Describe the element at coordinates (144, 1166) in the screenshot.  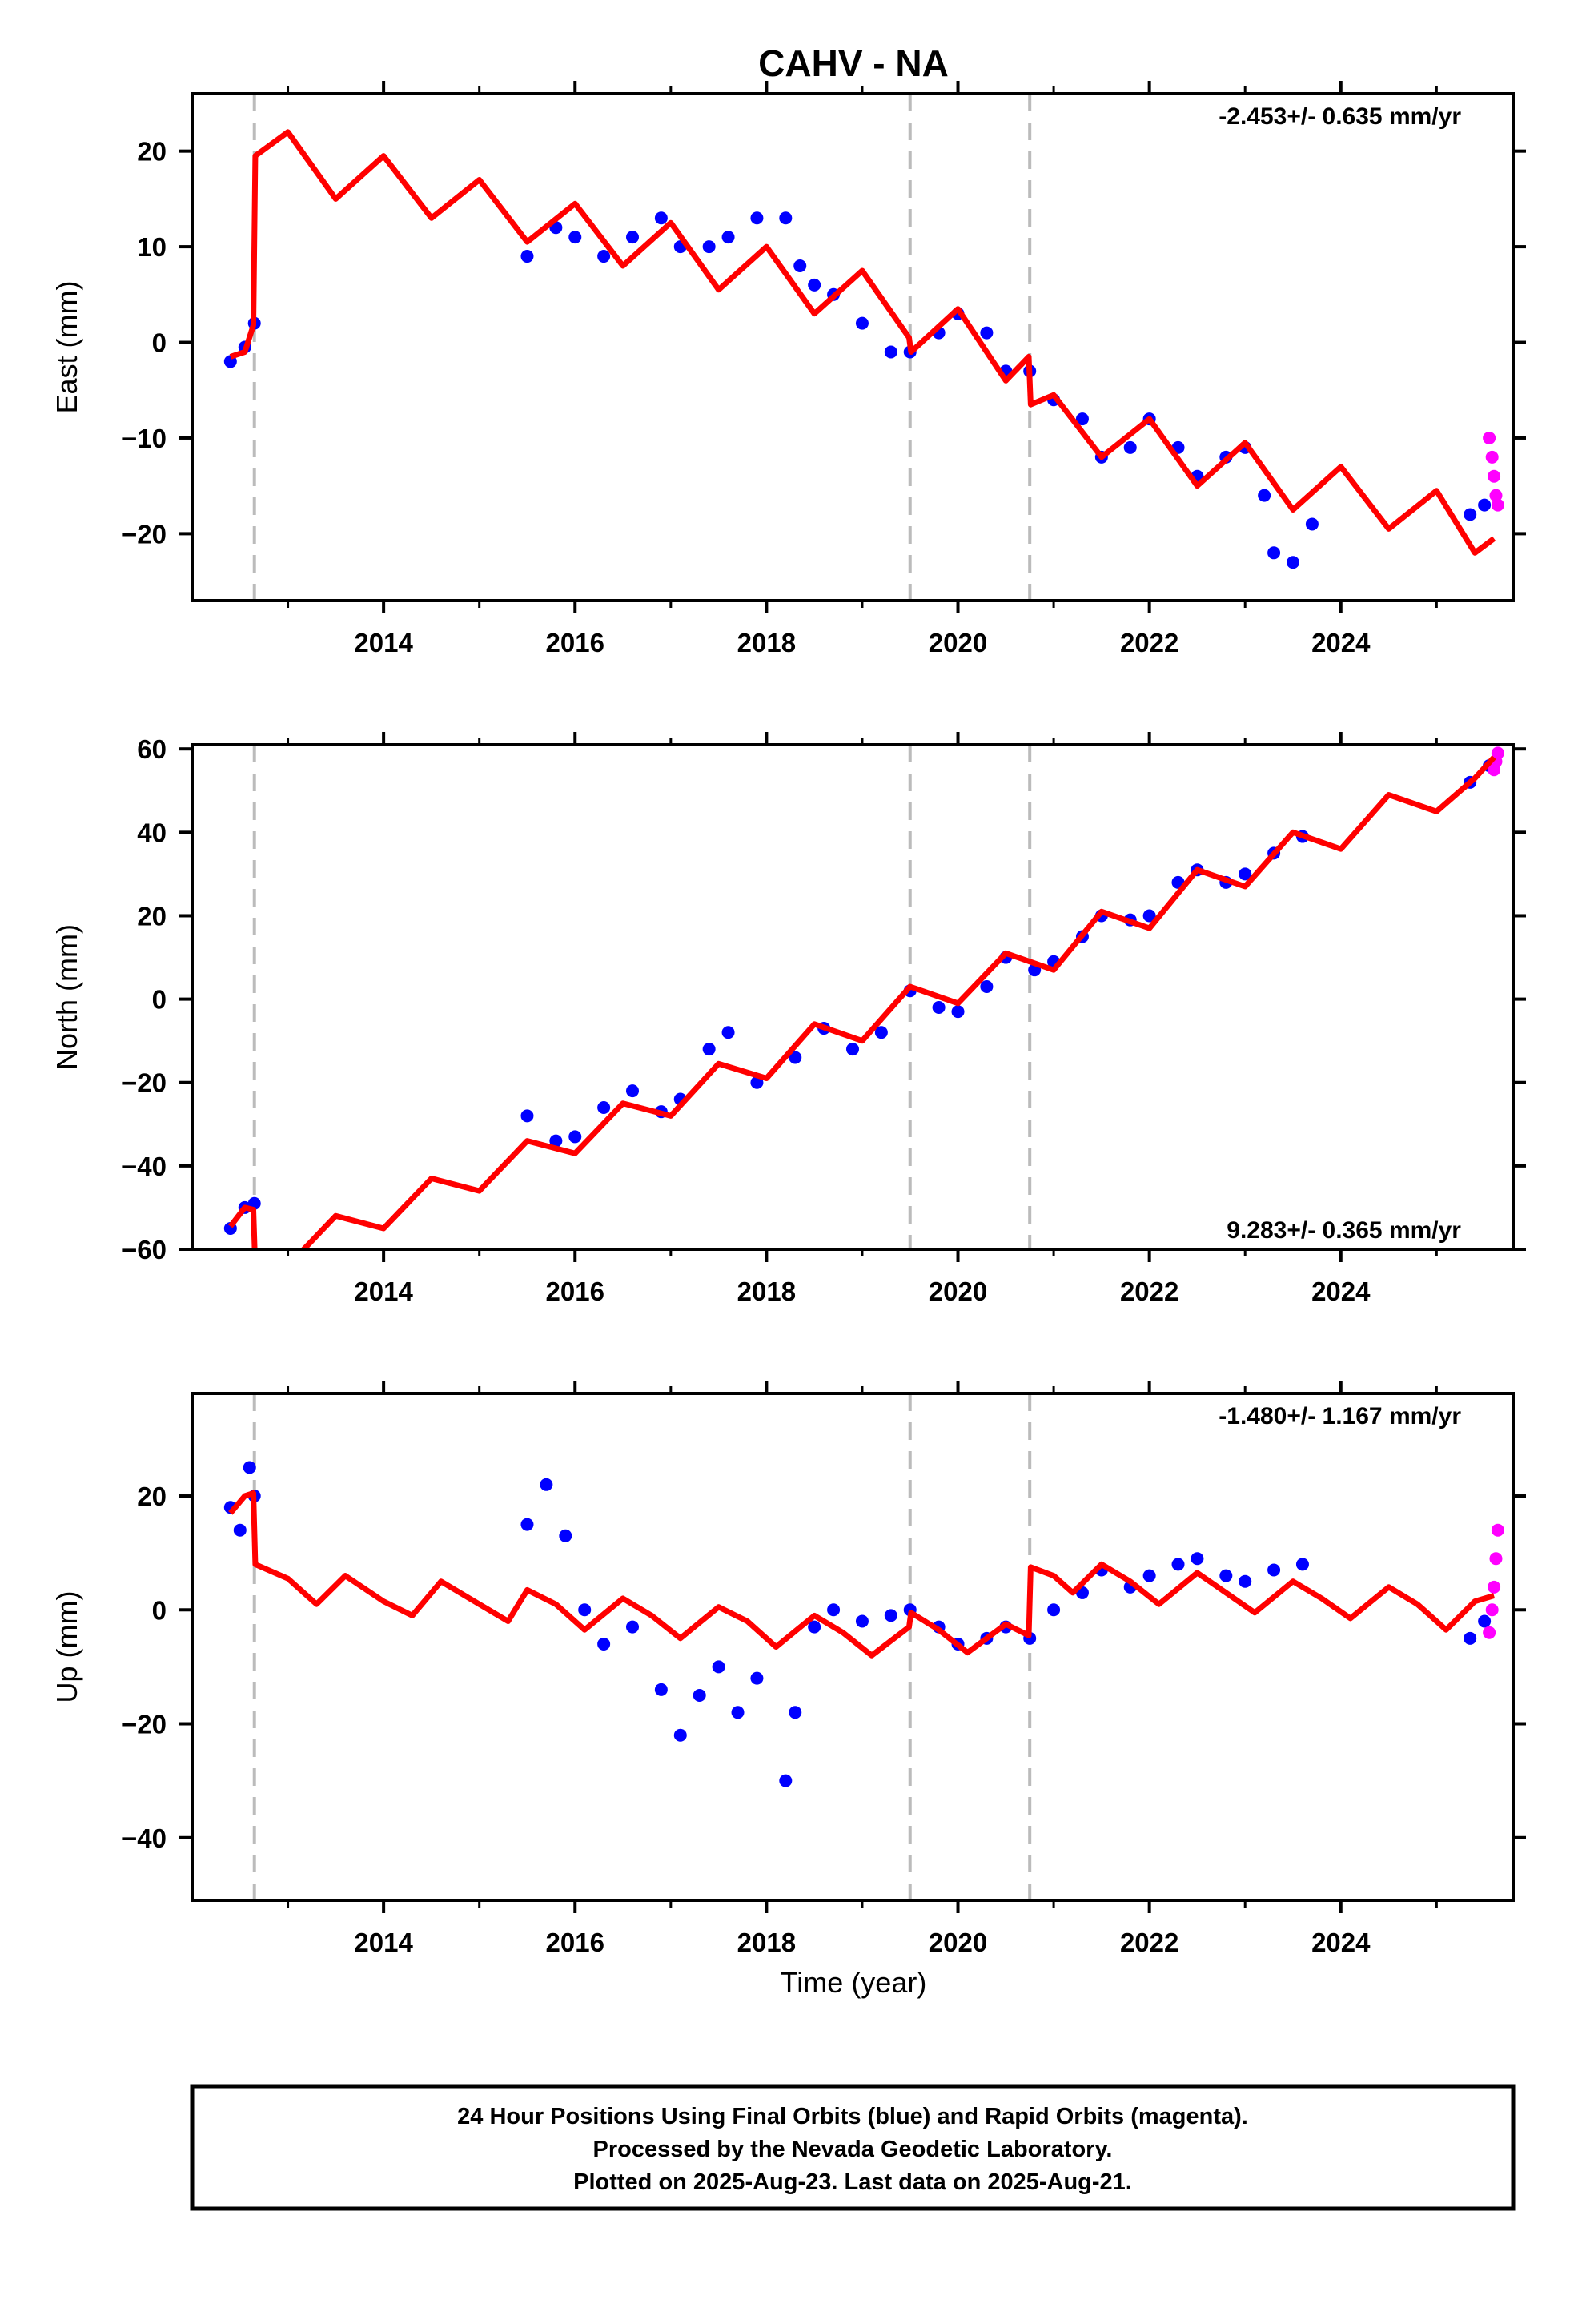
I see `y-tick-label: −40` at that location.